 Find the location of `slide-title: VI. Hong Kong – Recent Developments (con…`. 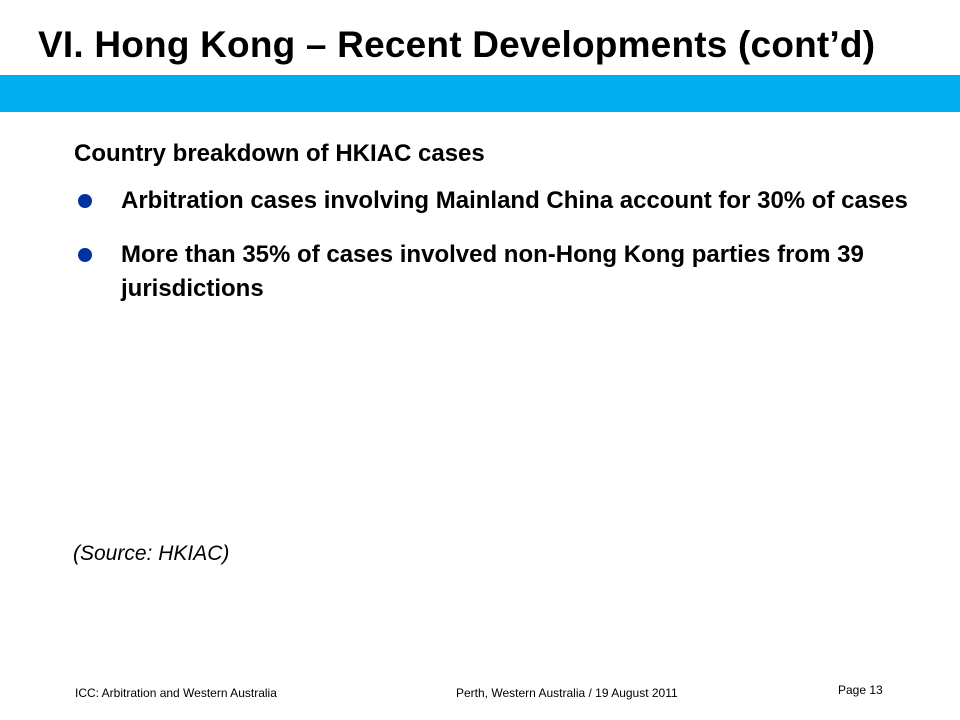

slide-title: VI. Hong Kong – Recent Developments (con… is located at coordinates (457, 44).